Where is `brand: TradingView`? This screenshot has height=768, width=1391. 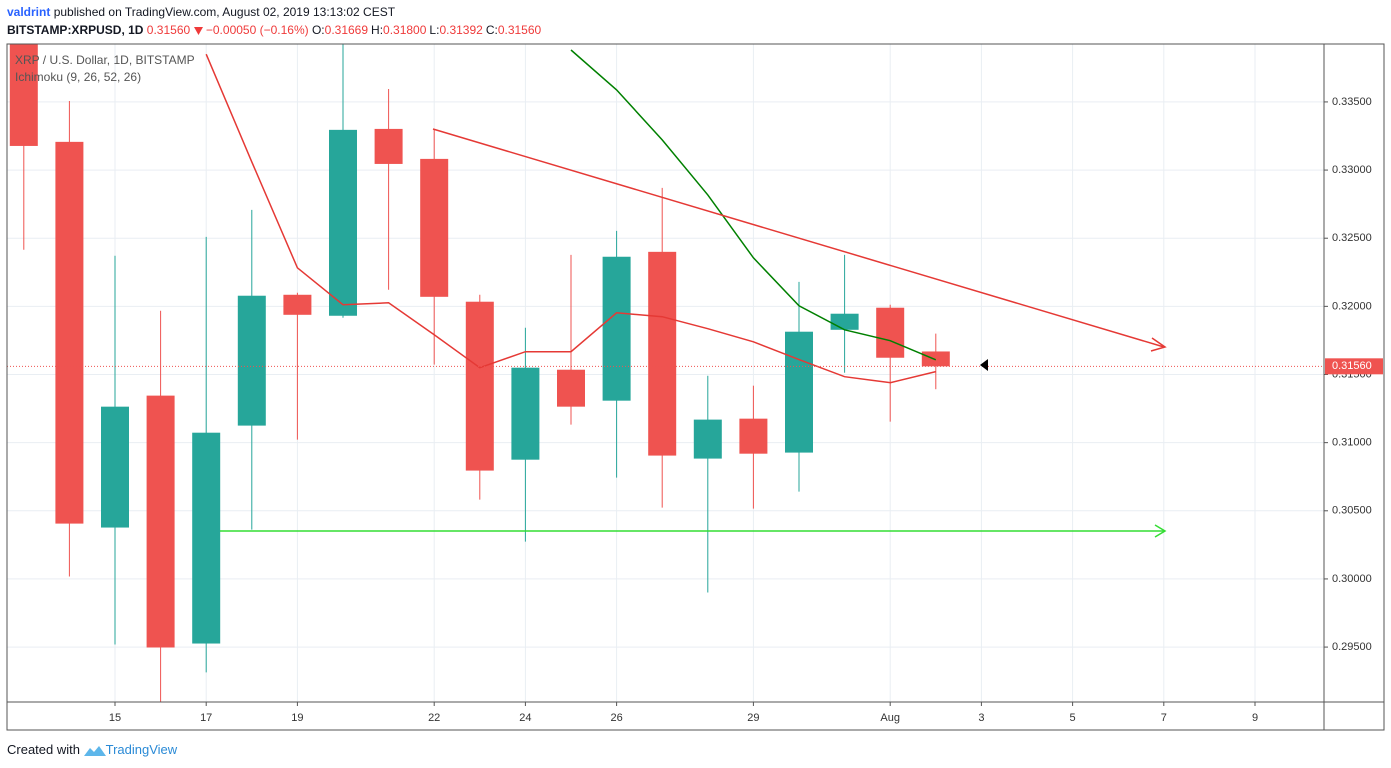
brand: TradingView is located at coordinates (141, 749).